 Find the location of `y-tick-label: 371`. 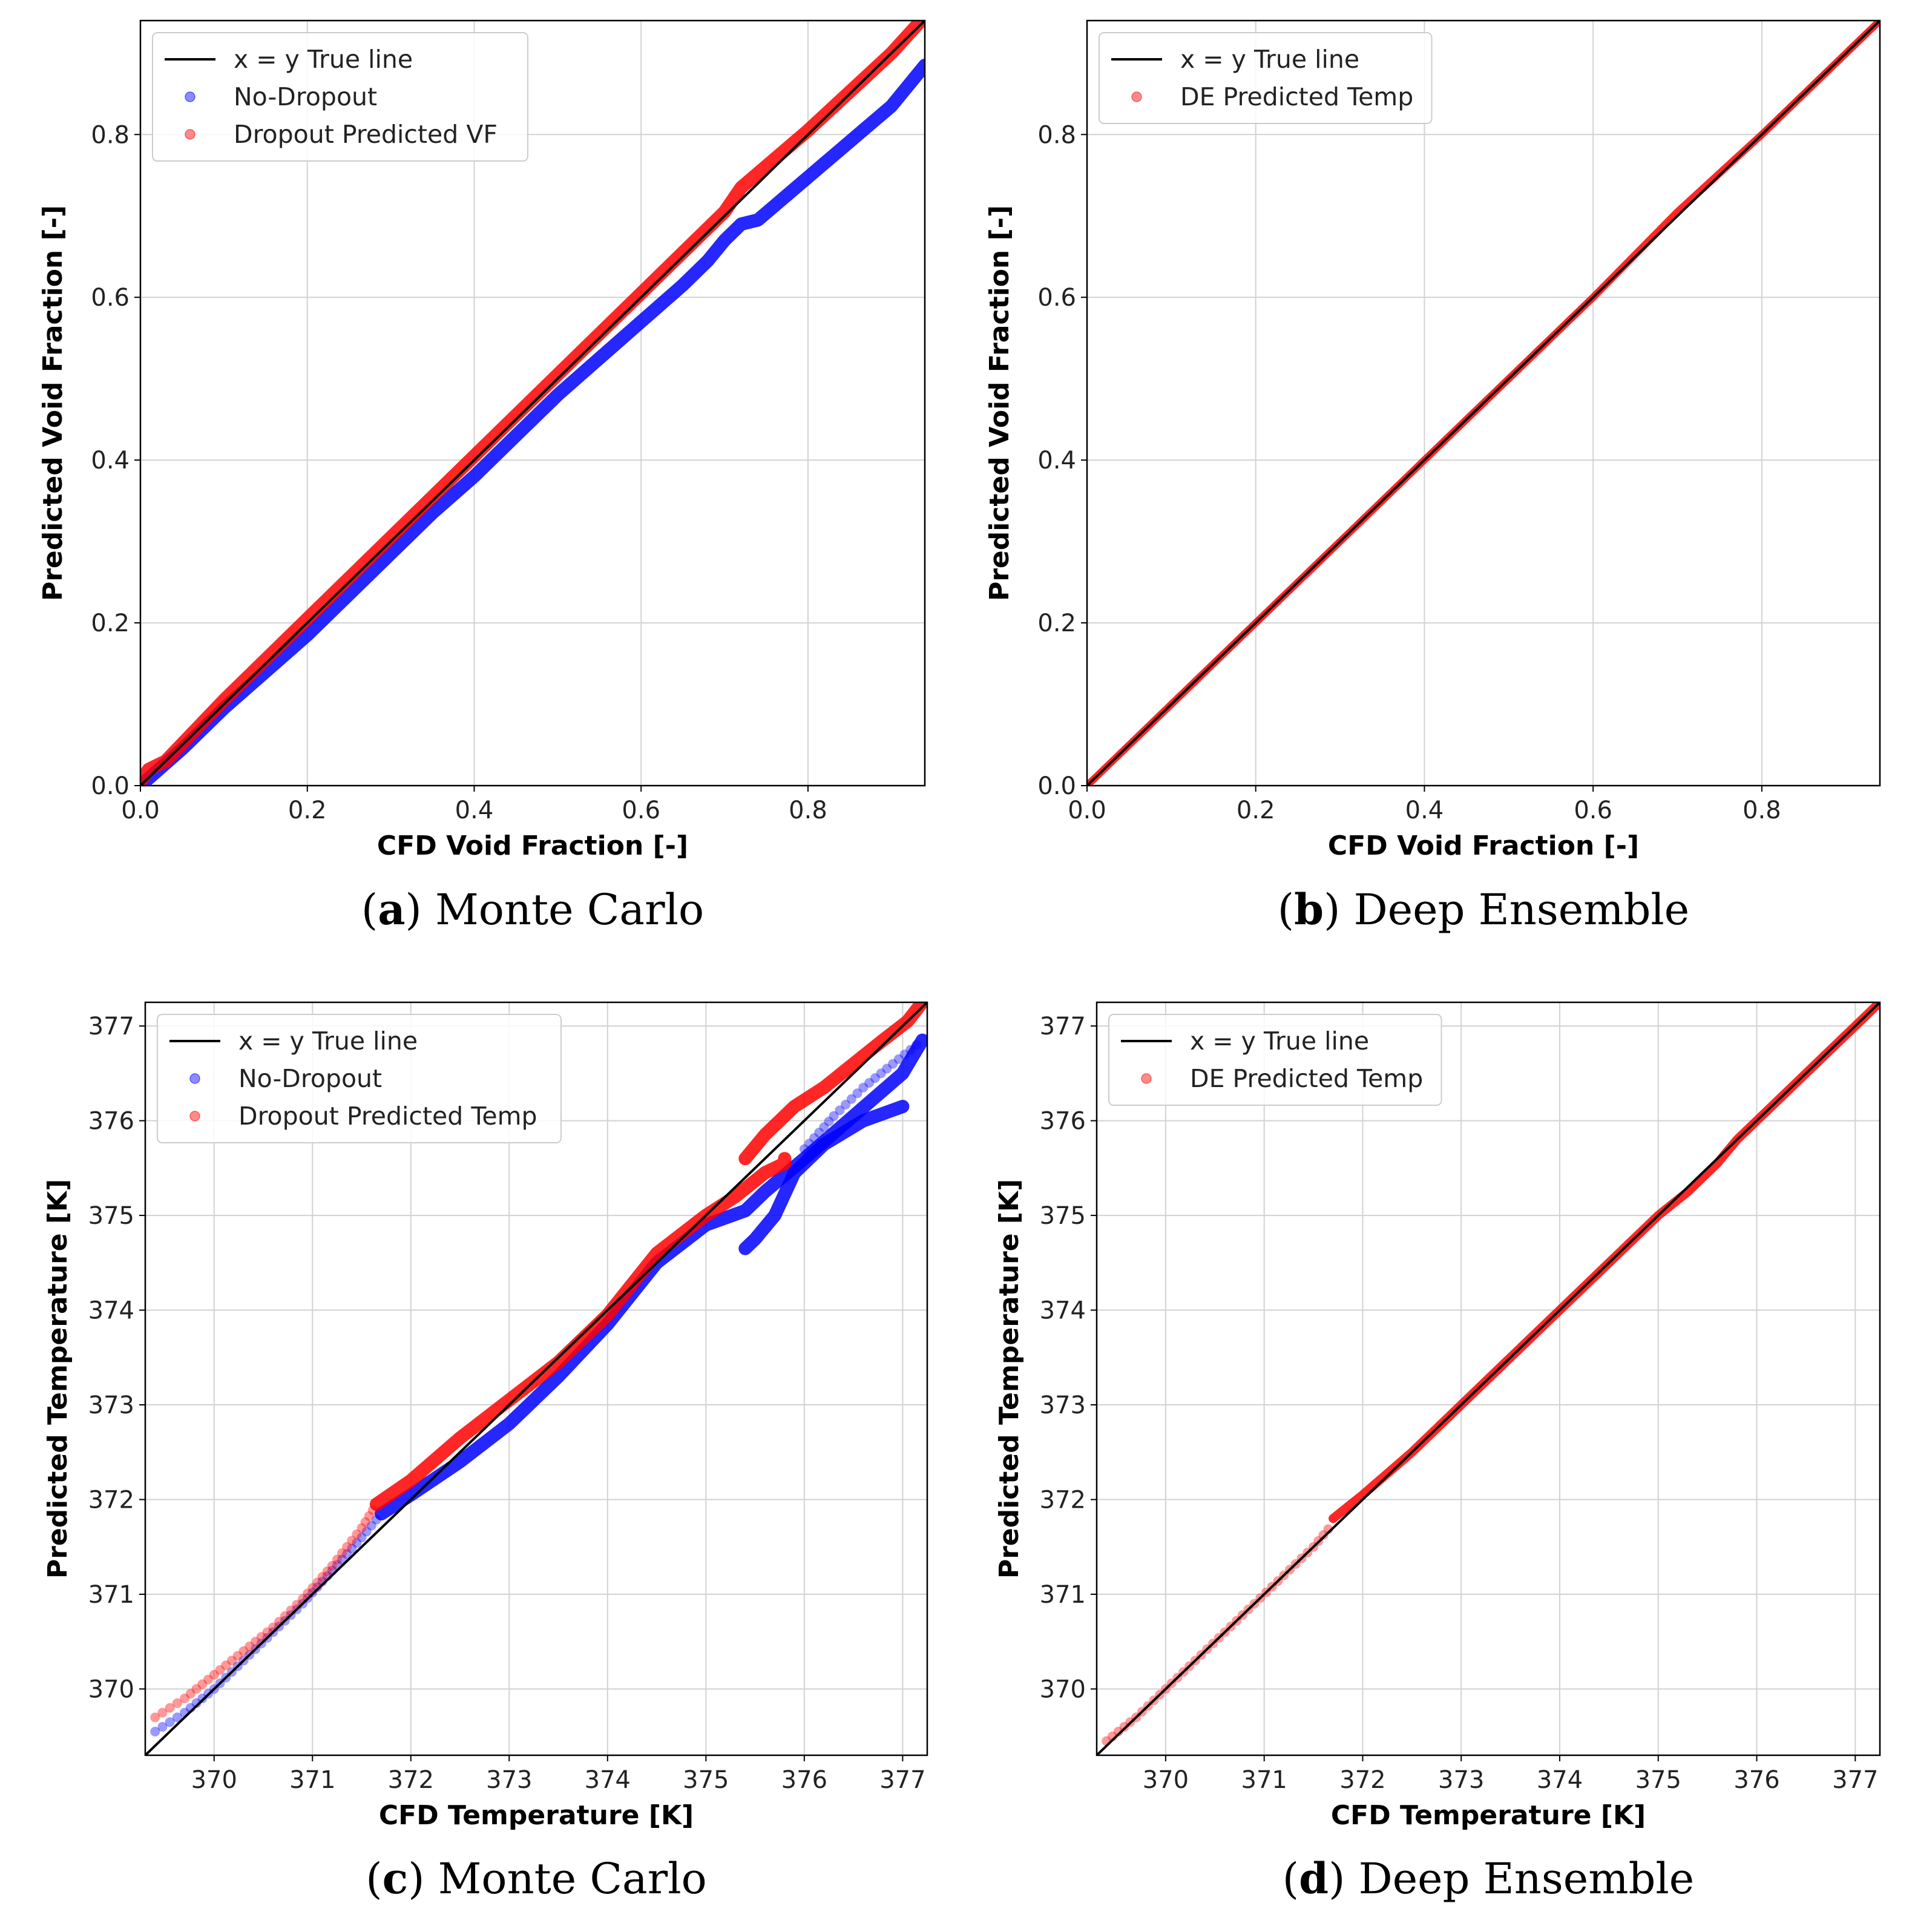

y-tick-label: 371 is located at coordinates (1063, 1595).